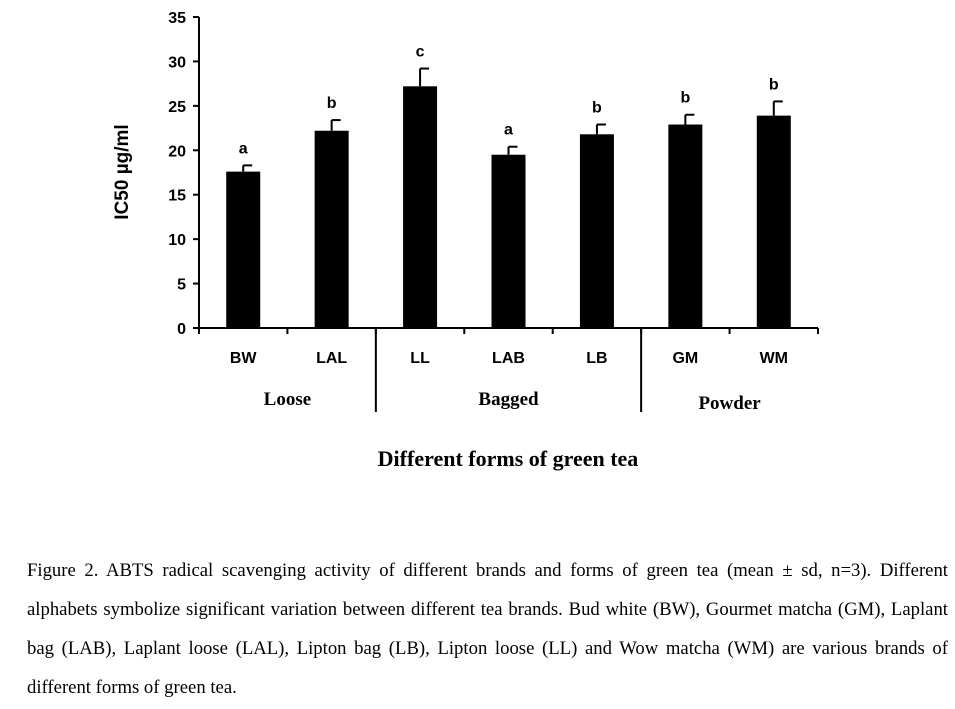 This screenshot has height=709, width=955. I want to click on y-tick-label: 35, so click(177, 18).